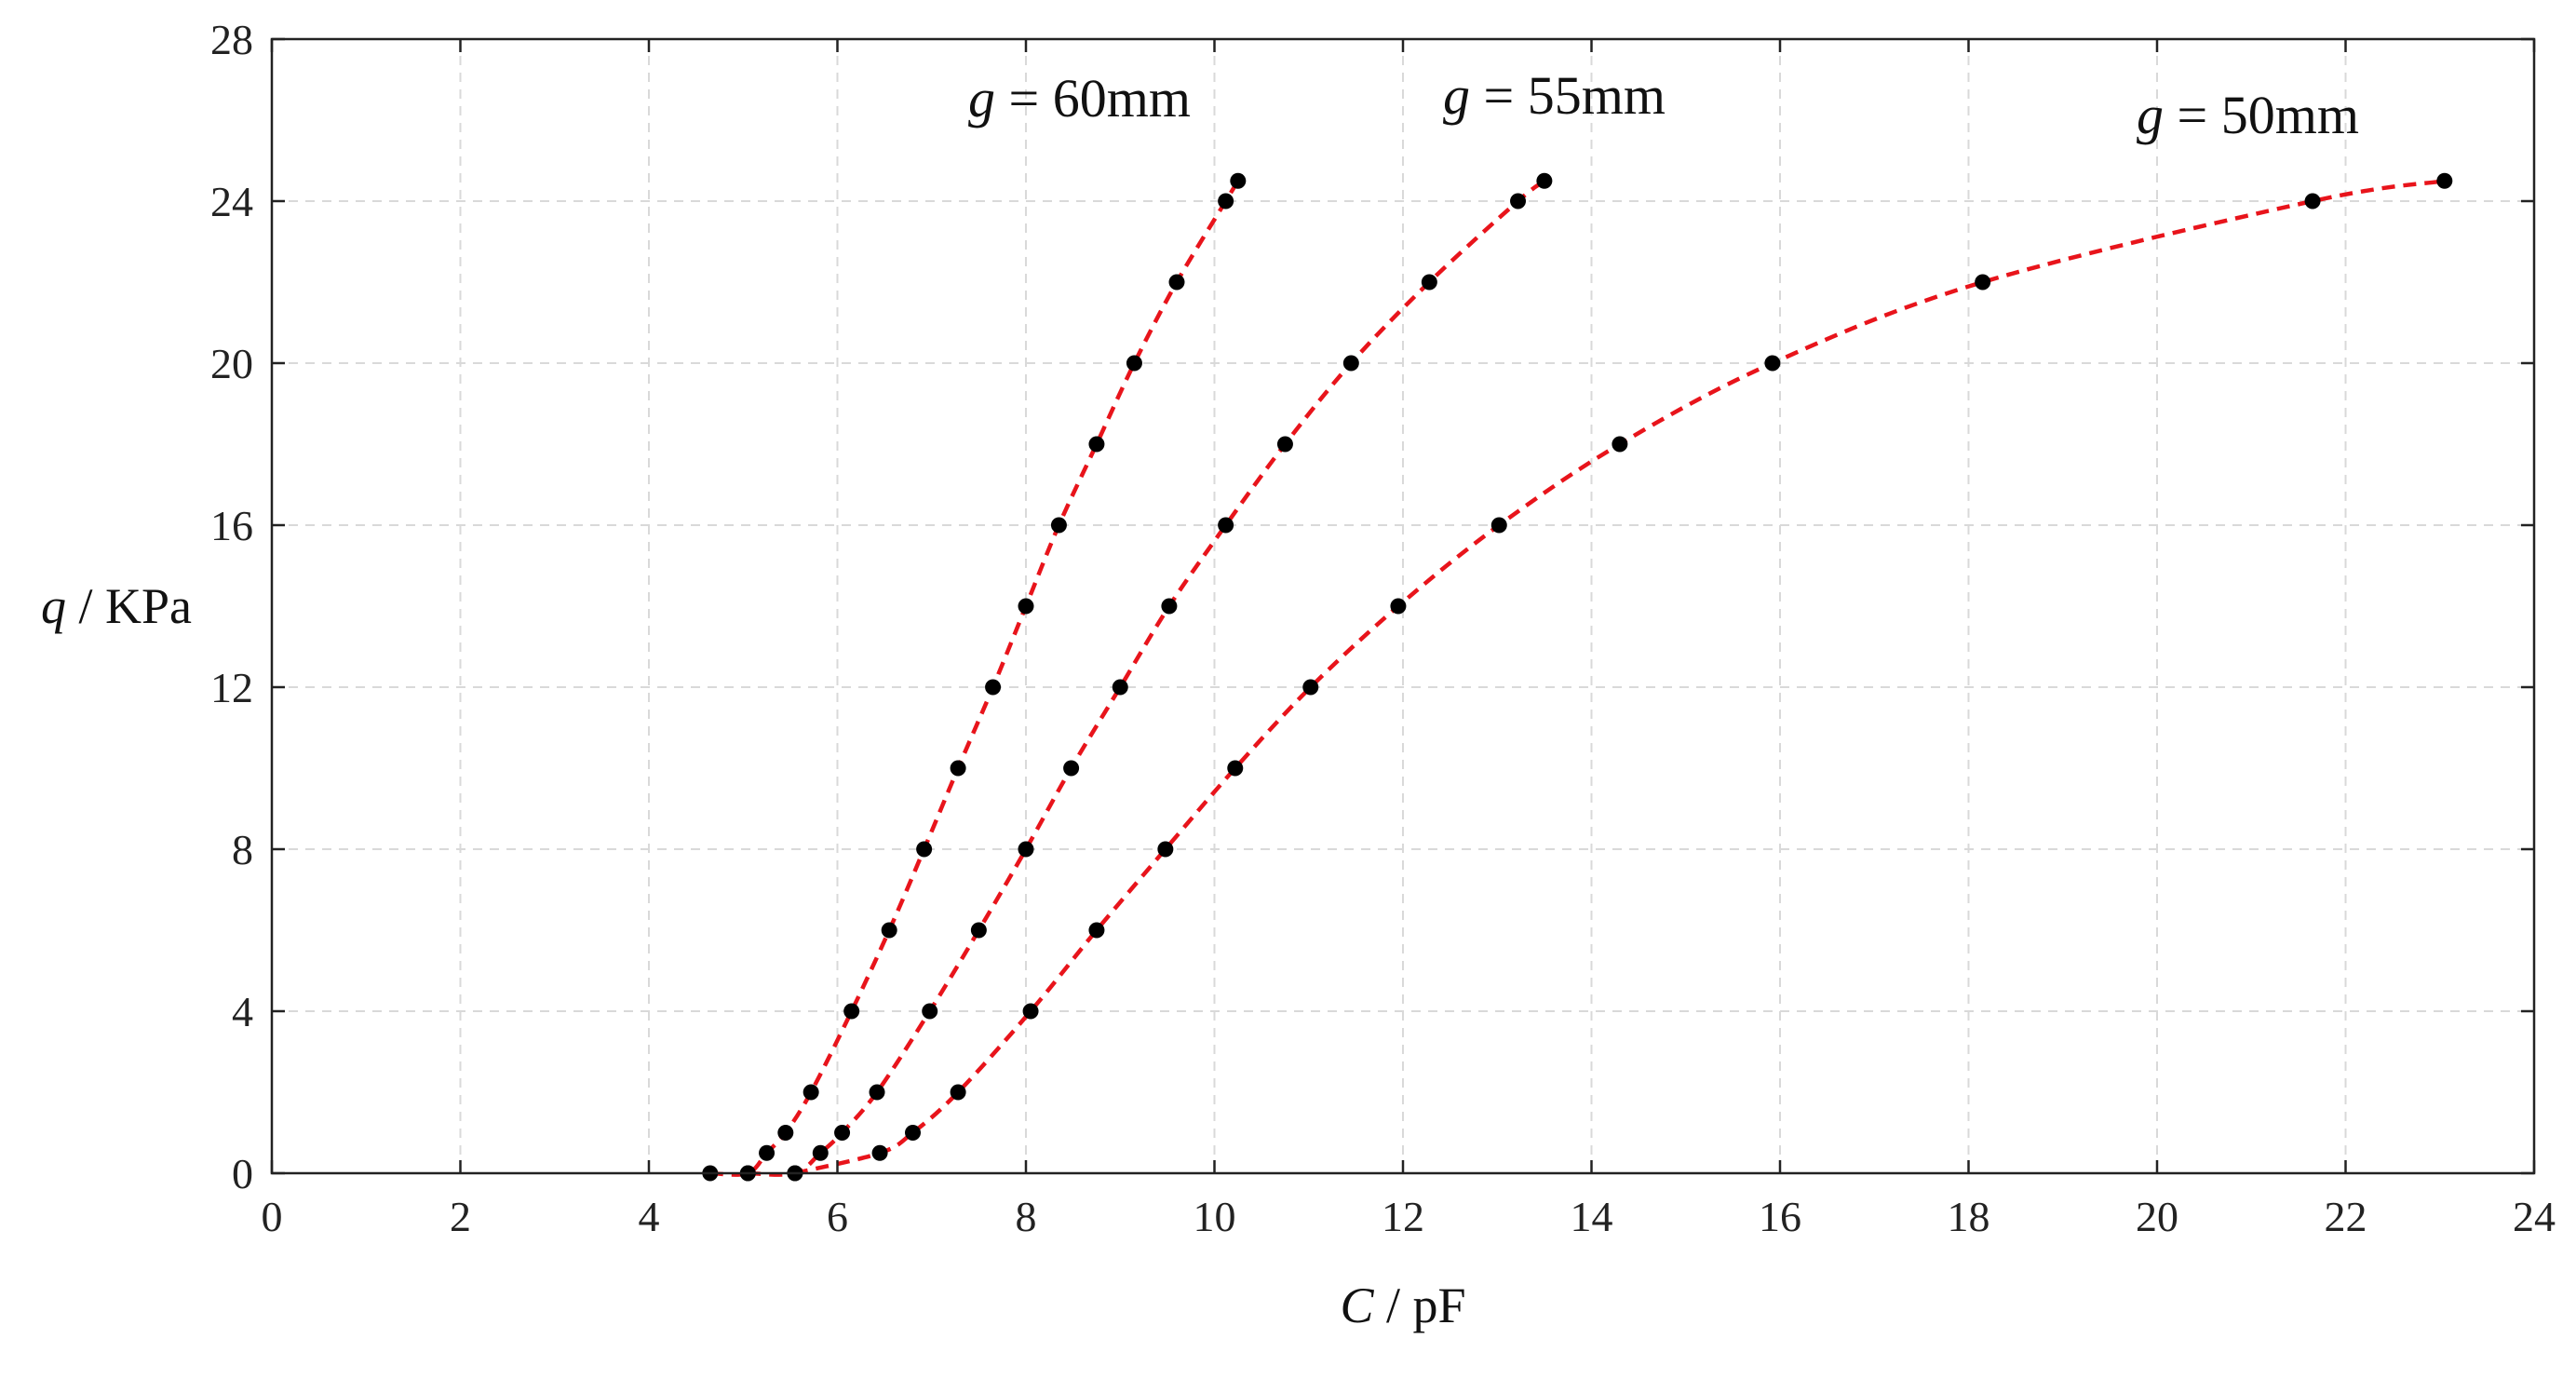  I want to click on x-tick-label: 16, so click(1780, 1216).